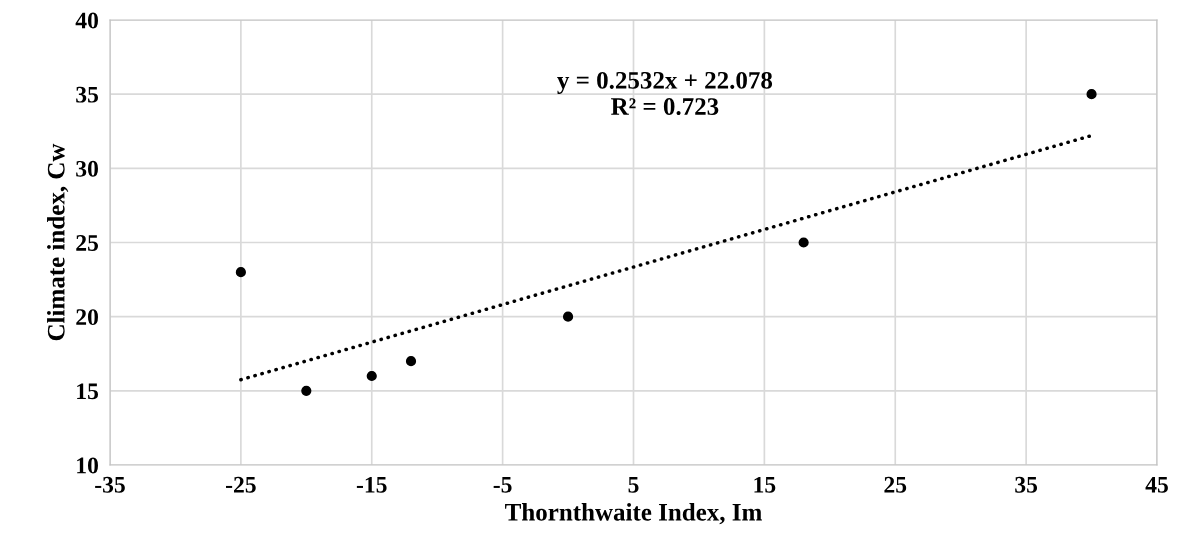 Image resolution: width=1179 pixels, height=554 pixels. Describe the element at coordinates (87, 168) in the screenshot. I see `y-tick-label: 30` at that location.